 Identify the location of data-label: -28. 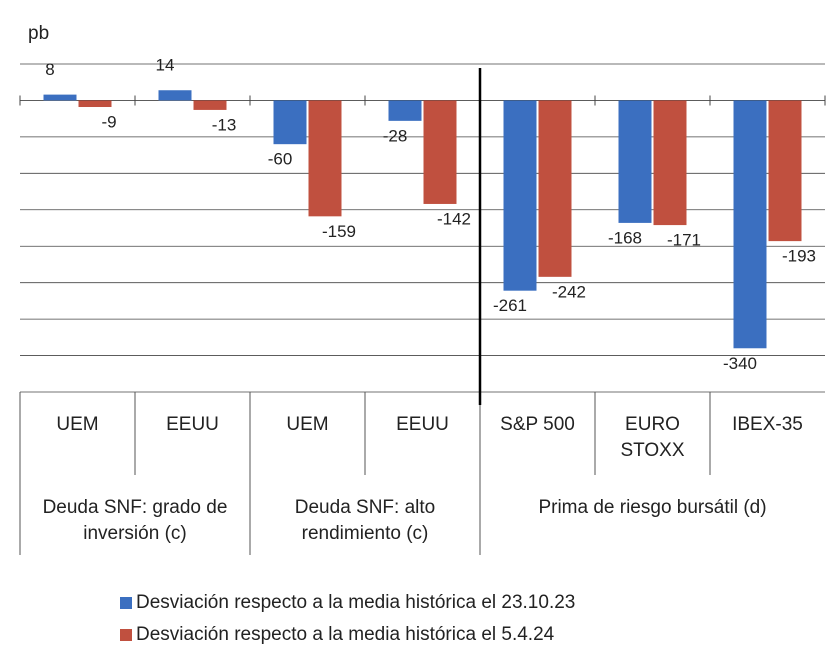
(395, 135).